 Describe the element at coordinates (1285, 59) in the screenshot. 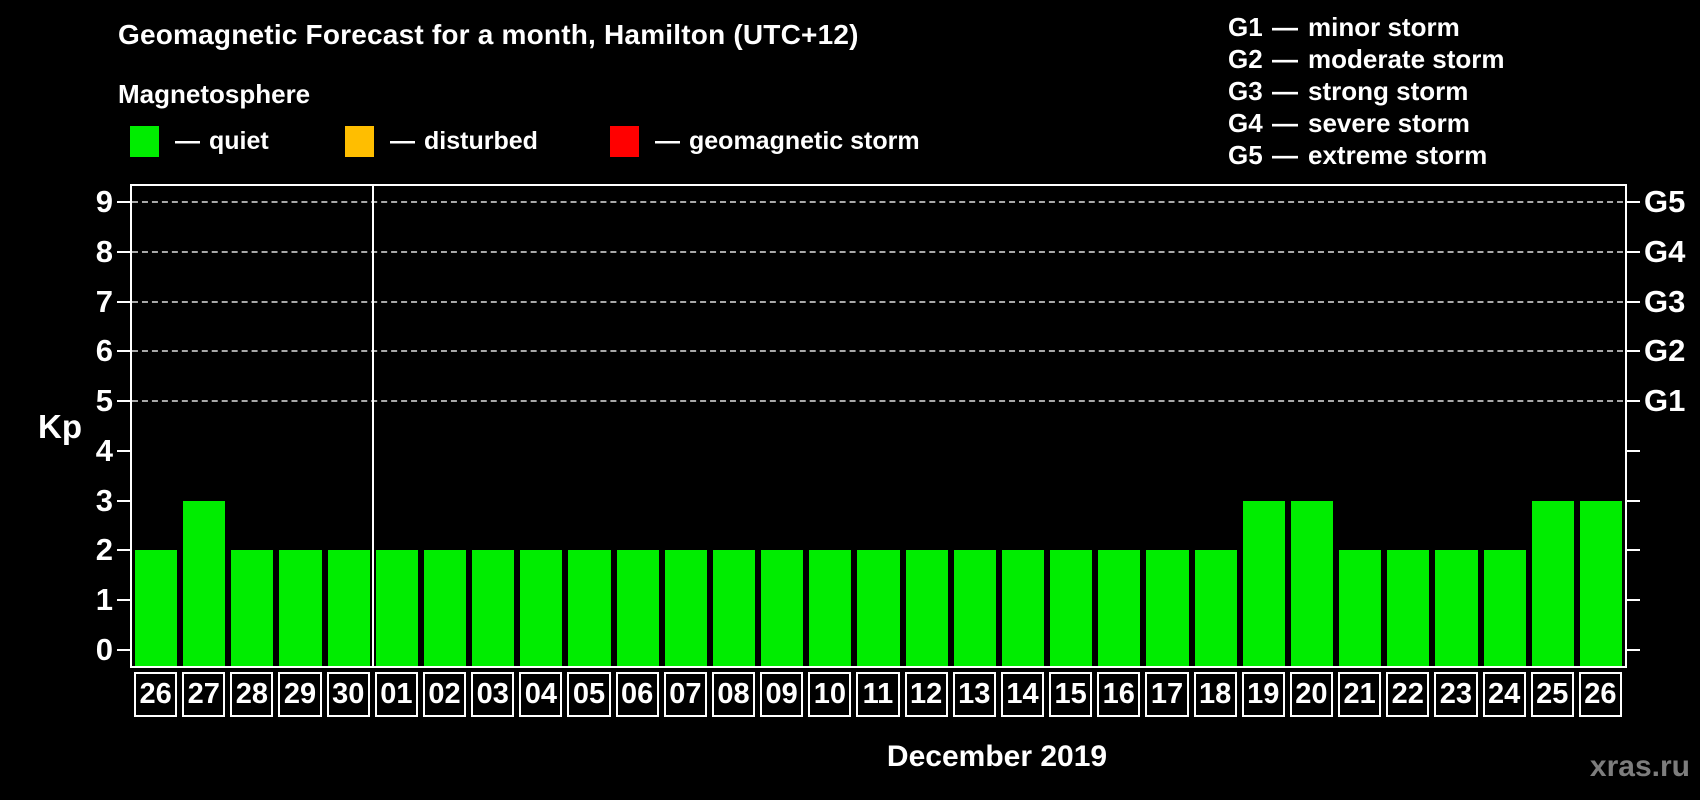

I see `g2-dash: —` at that location.